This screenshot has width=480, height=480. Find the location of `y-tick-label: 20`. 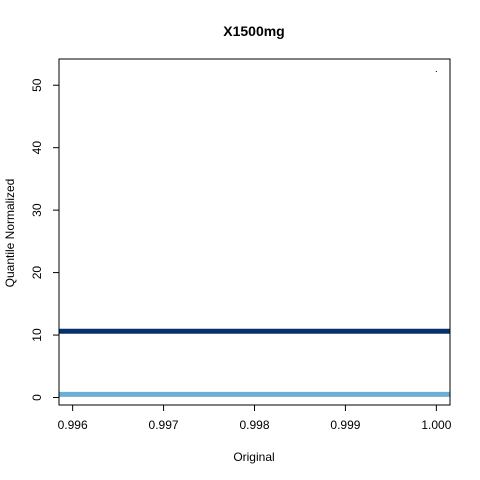

y-tick-label: 20 is located at coordinates (37, 273).